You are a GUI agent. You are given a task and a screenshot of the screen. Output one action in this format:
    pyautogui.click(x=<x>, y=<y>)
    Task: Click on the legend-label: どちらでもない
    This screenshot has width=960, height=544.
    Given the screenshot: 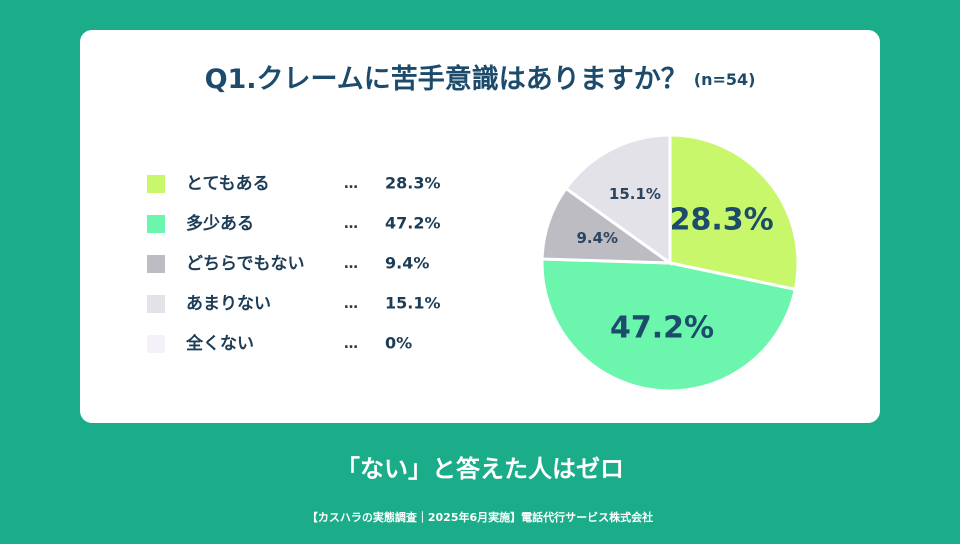 What is the action you would take?
    pyautogui.click(x=245, y=264)
    